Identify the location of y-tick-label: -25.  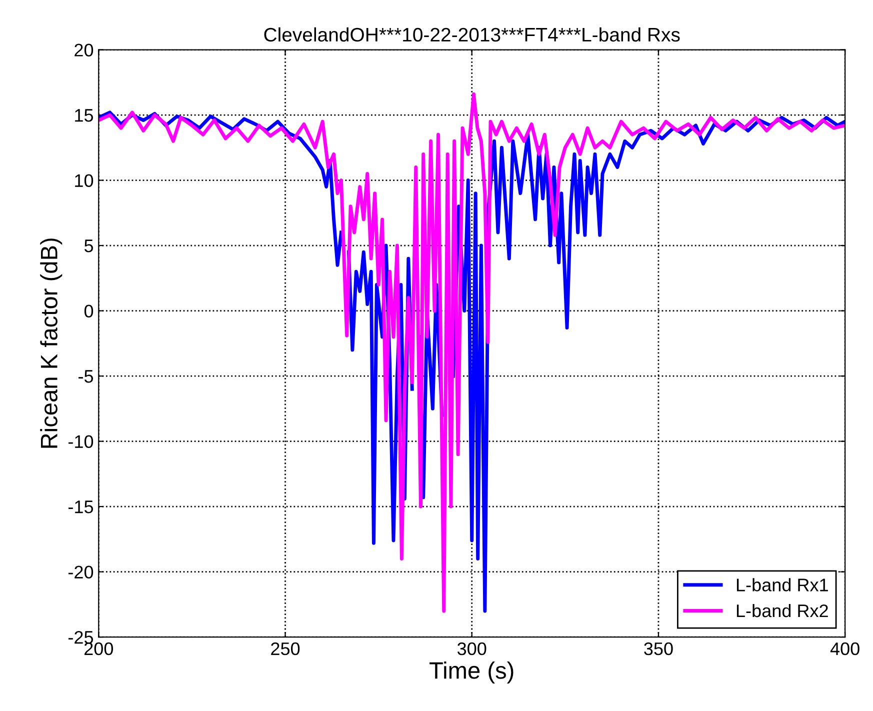
(81, 637).